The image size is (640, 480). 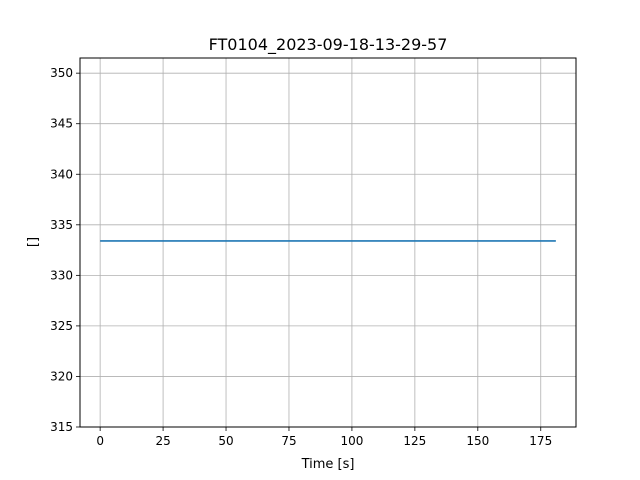 What do you see at coordinates (61, 427) in the screenshot?
I see `y-tick-label: 315` at bounding box center [61, 427].